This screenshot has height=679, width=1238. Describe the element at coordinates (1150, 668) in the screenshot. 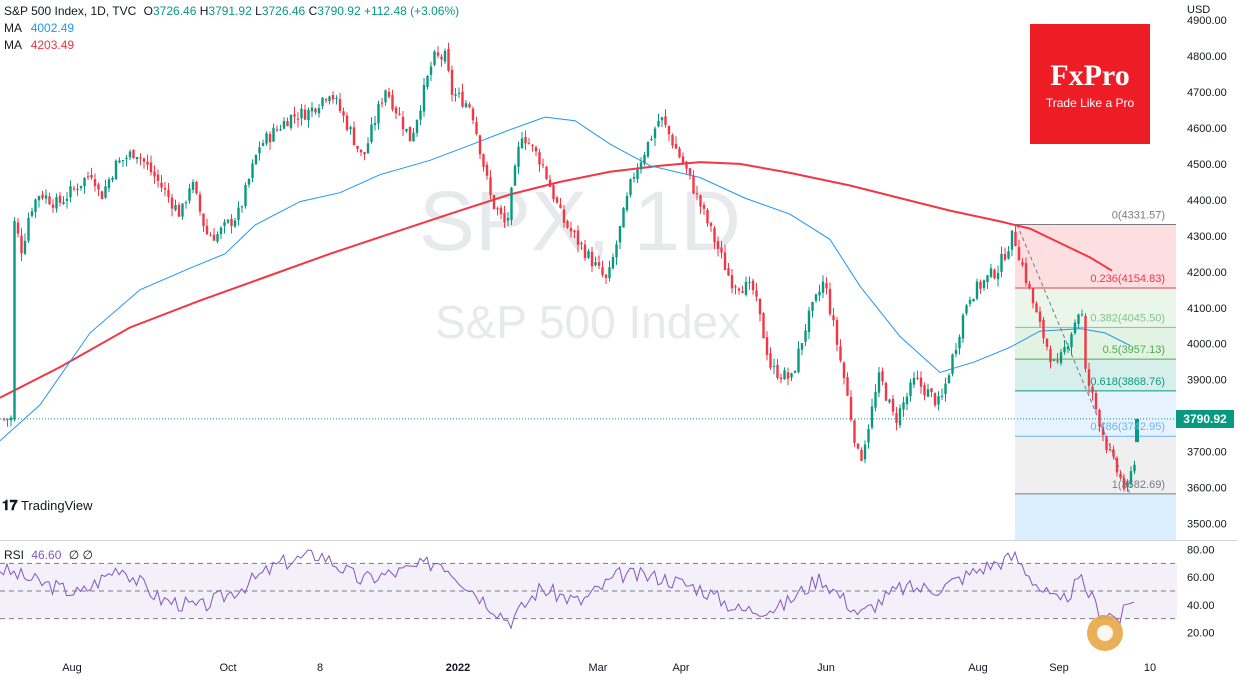

I see `time-tick-label: 10` at that location.